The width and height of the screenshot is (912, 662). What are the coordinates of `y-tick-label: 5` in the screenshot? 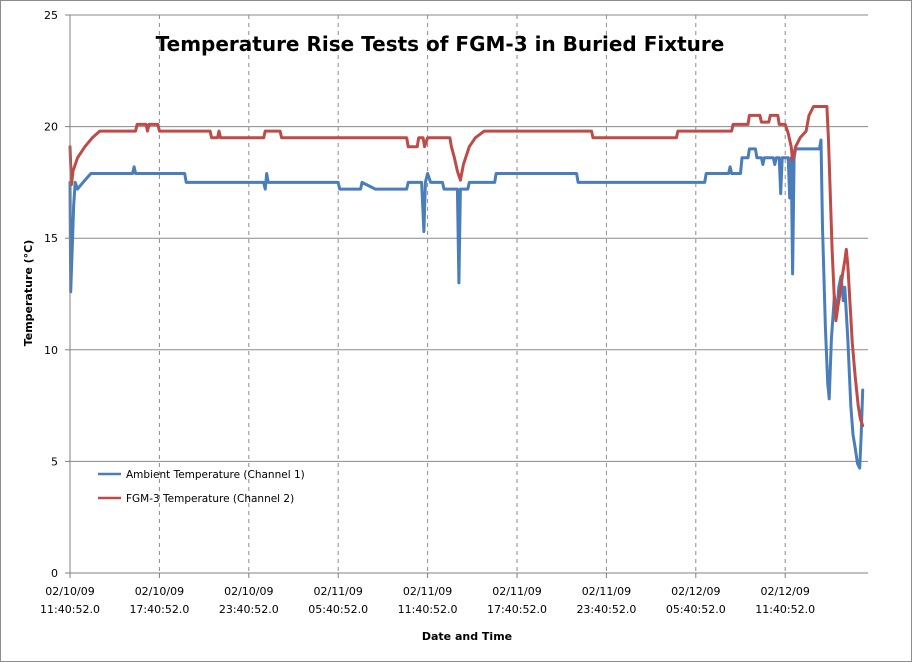 It's located at (54, 461).